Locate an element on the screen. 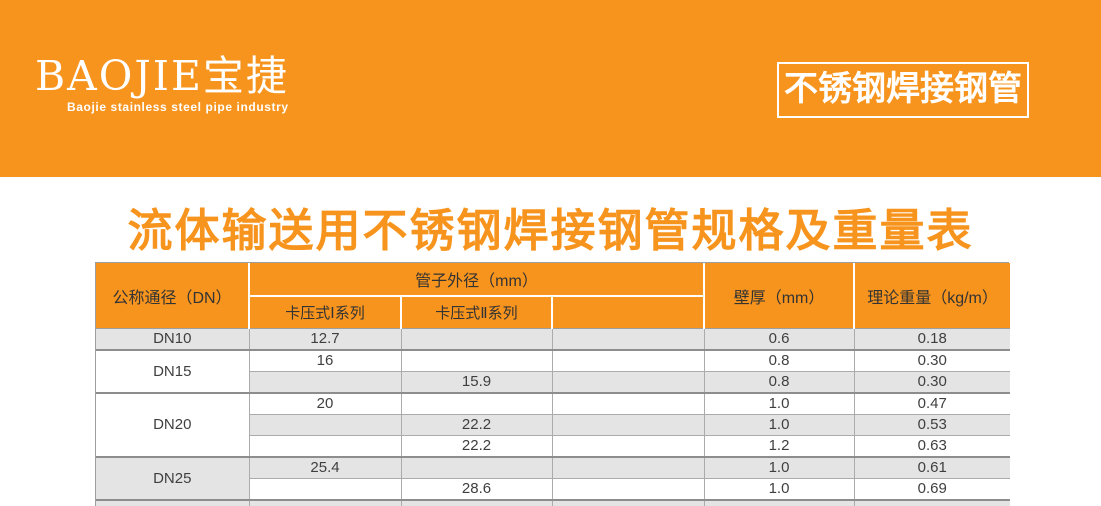  cell-series1: 12.7 is located at coordinates (325, 339).